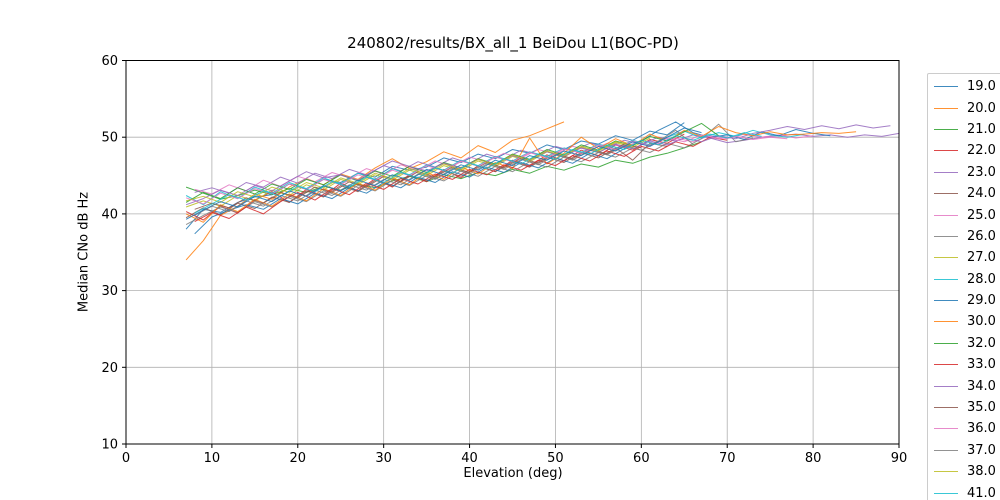 This screenshot has height=500, width=1000. Describe the element at coordinates (109, 368) in the screenshot. I see `y-tick-label: 20` at that location.